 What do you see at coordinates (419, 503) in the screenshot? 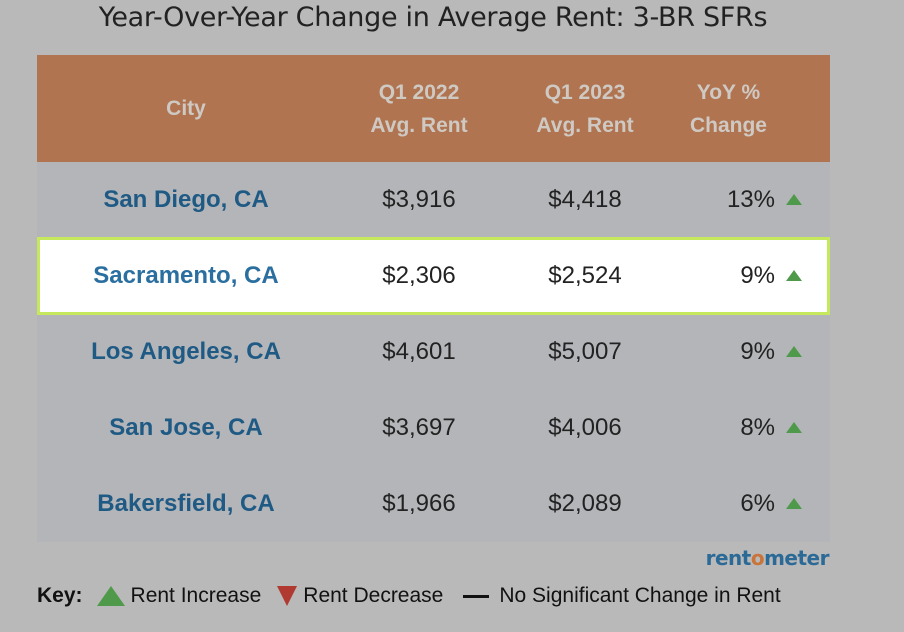
I see `q1-2022-rent: $1,966` at bounding box center [419, 503].